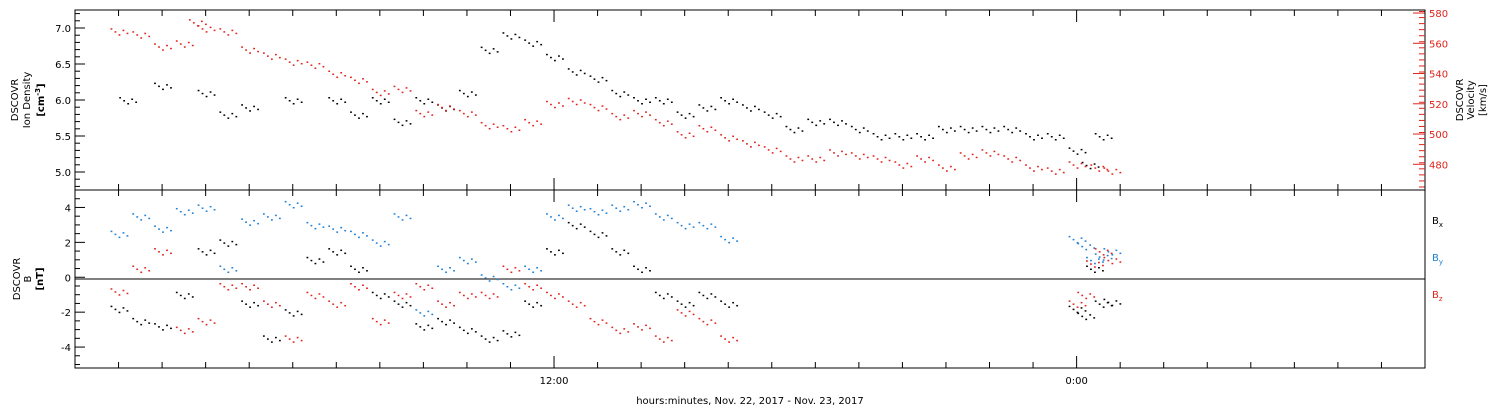 The image size is (1500, 410). What do you see at coordinates (17, 279) in the screenshot?
I see `bottom-ylabel-line1: DSCOVR` at bounding box center [17, 279].